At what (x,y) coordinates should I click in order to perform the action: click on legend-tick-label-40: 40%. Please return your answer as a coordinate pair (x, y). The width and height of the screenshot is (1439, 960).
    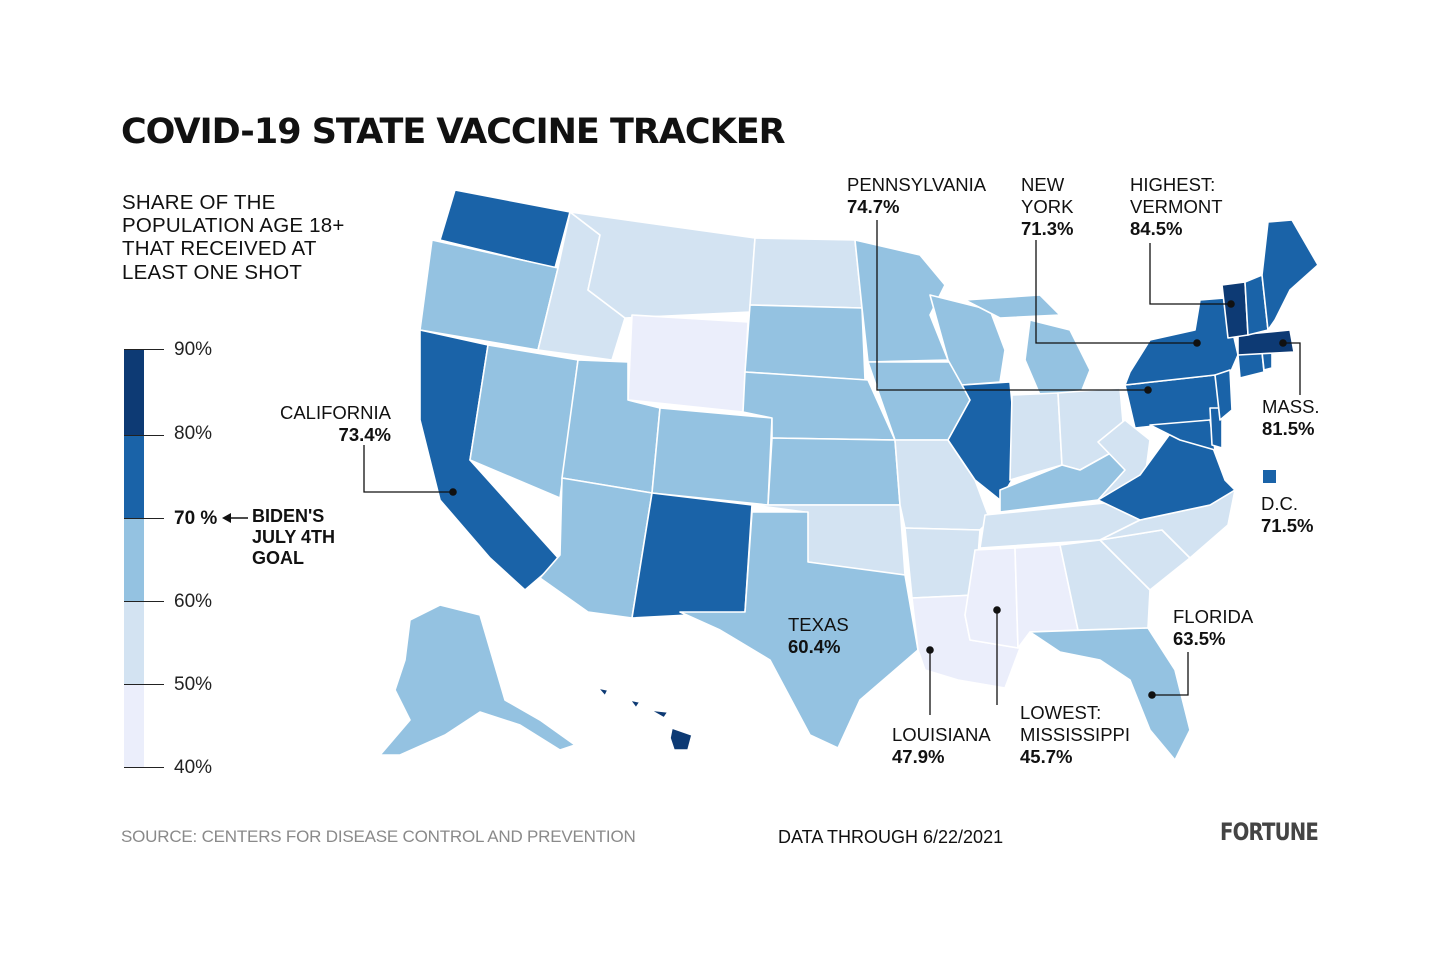
    Looking at the image, I should click on (193, 767).